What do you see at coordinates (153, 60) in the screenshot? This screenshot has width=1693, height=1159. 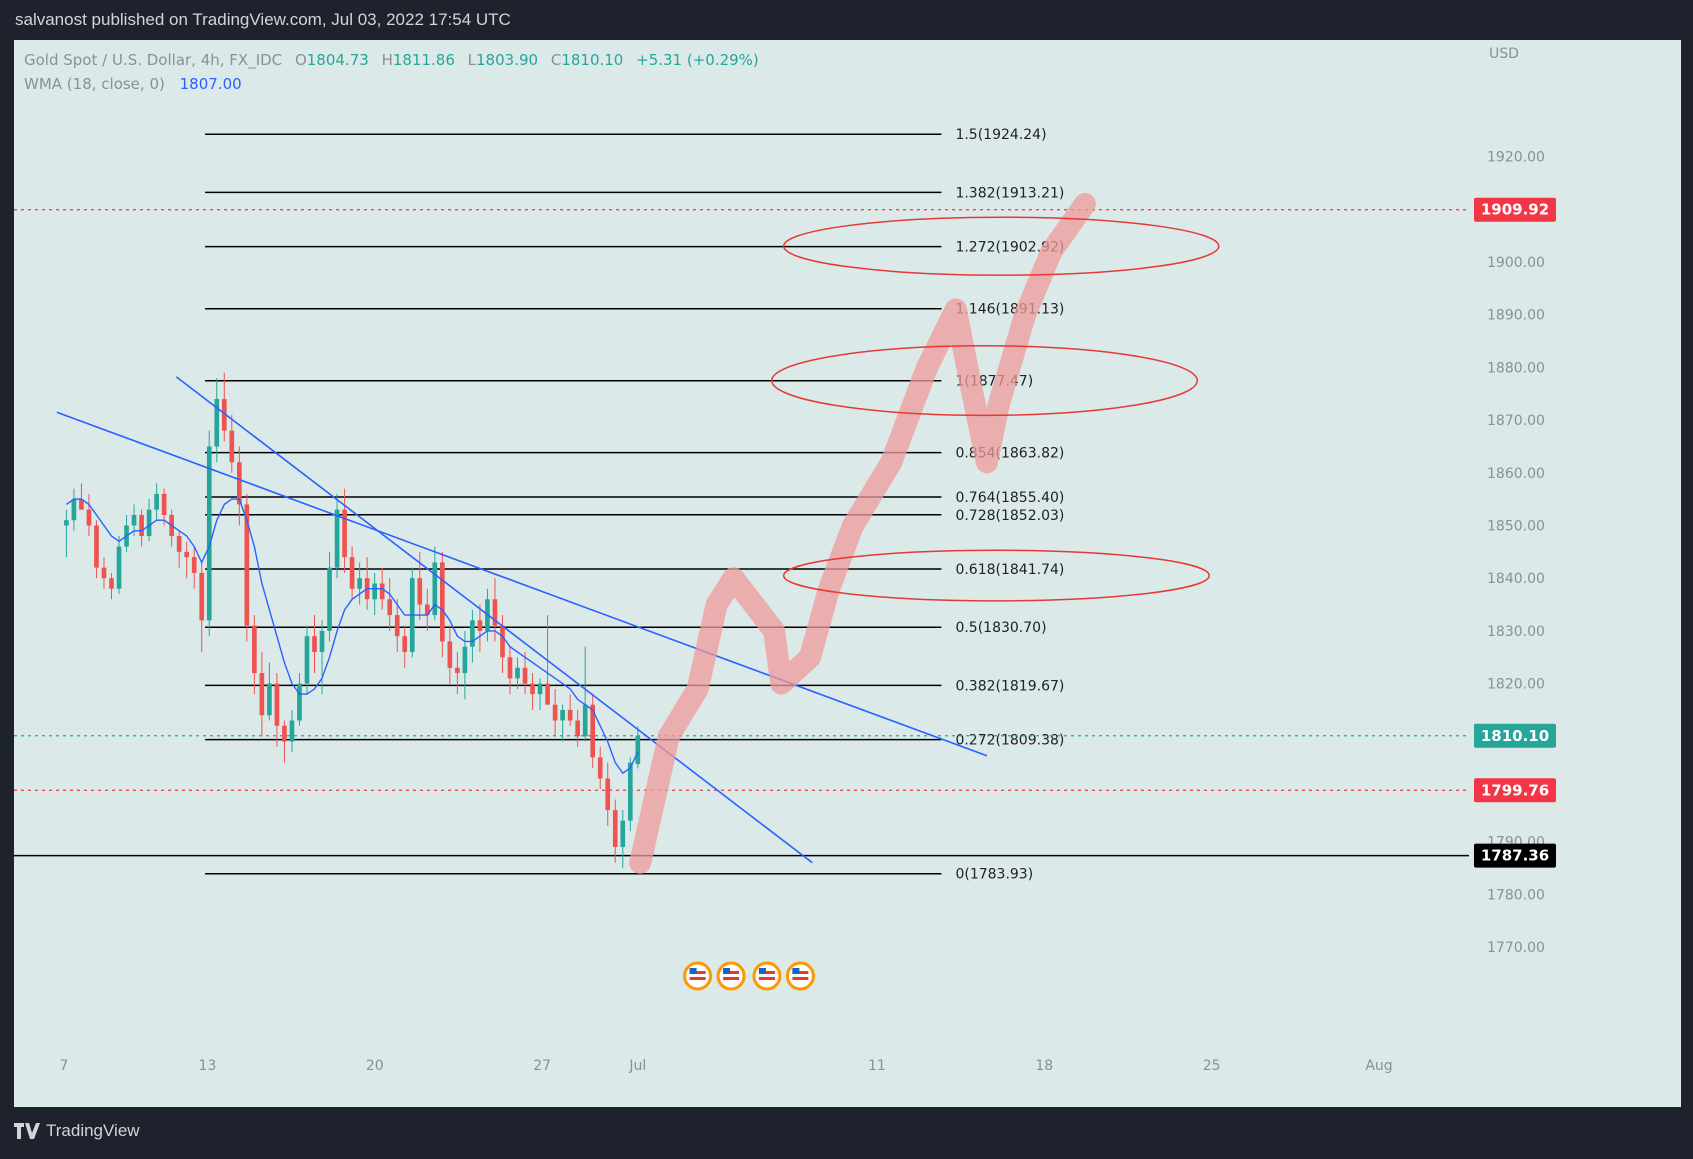 I see `symbol-name: Gold Spot / U.S. Dollar, 4h, FX_IDC` at bounding box center [153, 60].